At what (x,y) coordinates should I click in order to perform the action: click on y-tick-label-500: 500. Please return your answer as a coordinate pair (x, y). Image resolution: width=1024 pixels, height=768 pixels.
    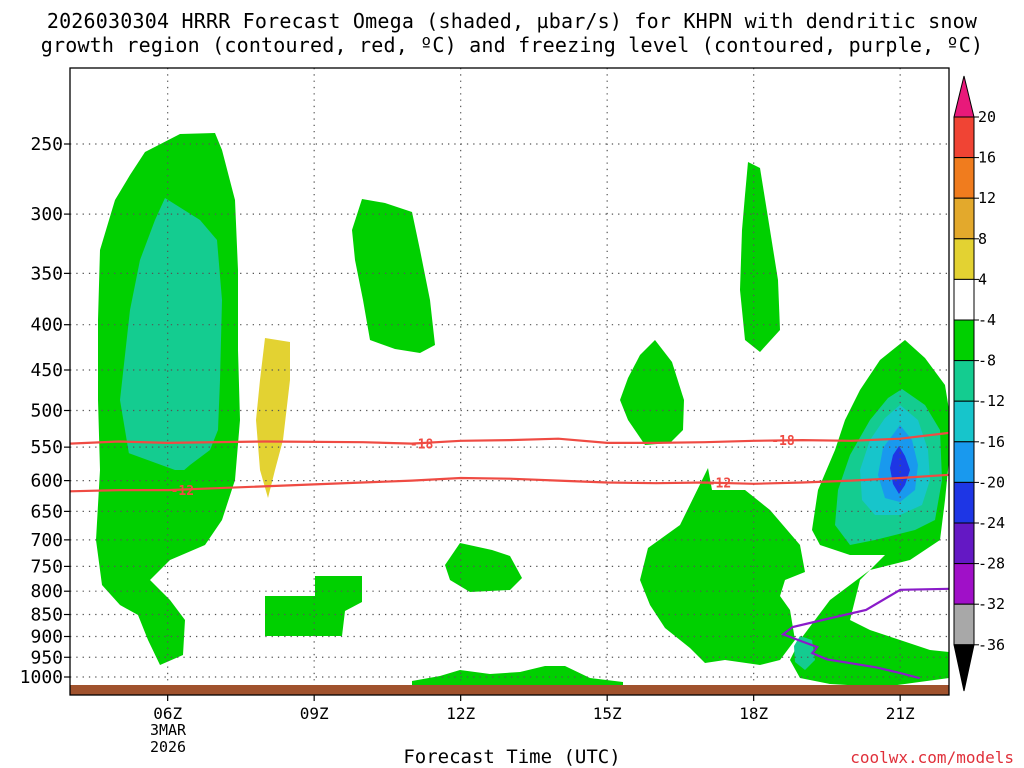
    Looking at the image, I should click on (46, 411).